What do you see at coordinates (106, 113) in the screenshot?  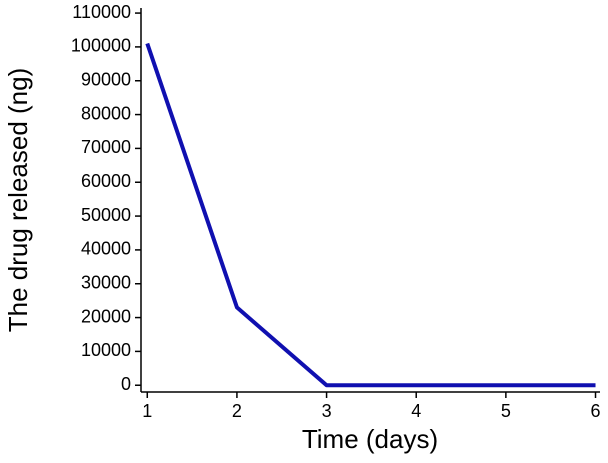 I see `y-tick-label: 80000` at bounding box center [106, 113].